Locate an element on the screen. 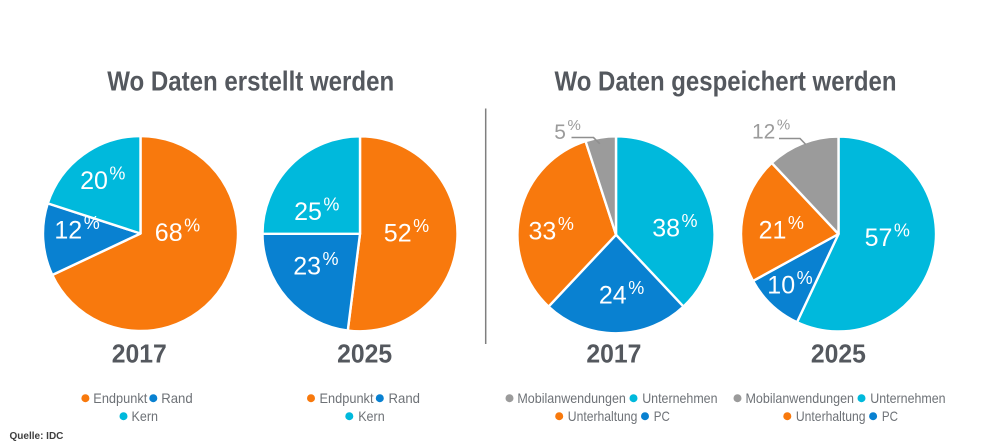 Image resolution: width=990 pixels, height=446 pixels. svg-text: Quelle: IDC is located at coordinates (37, 436).